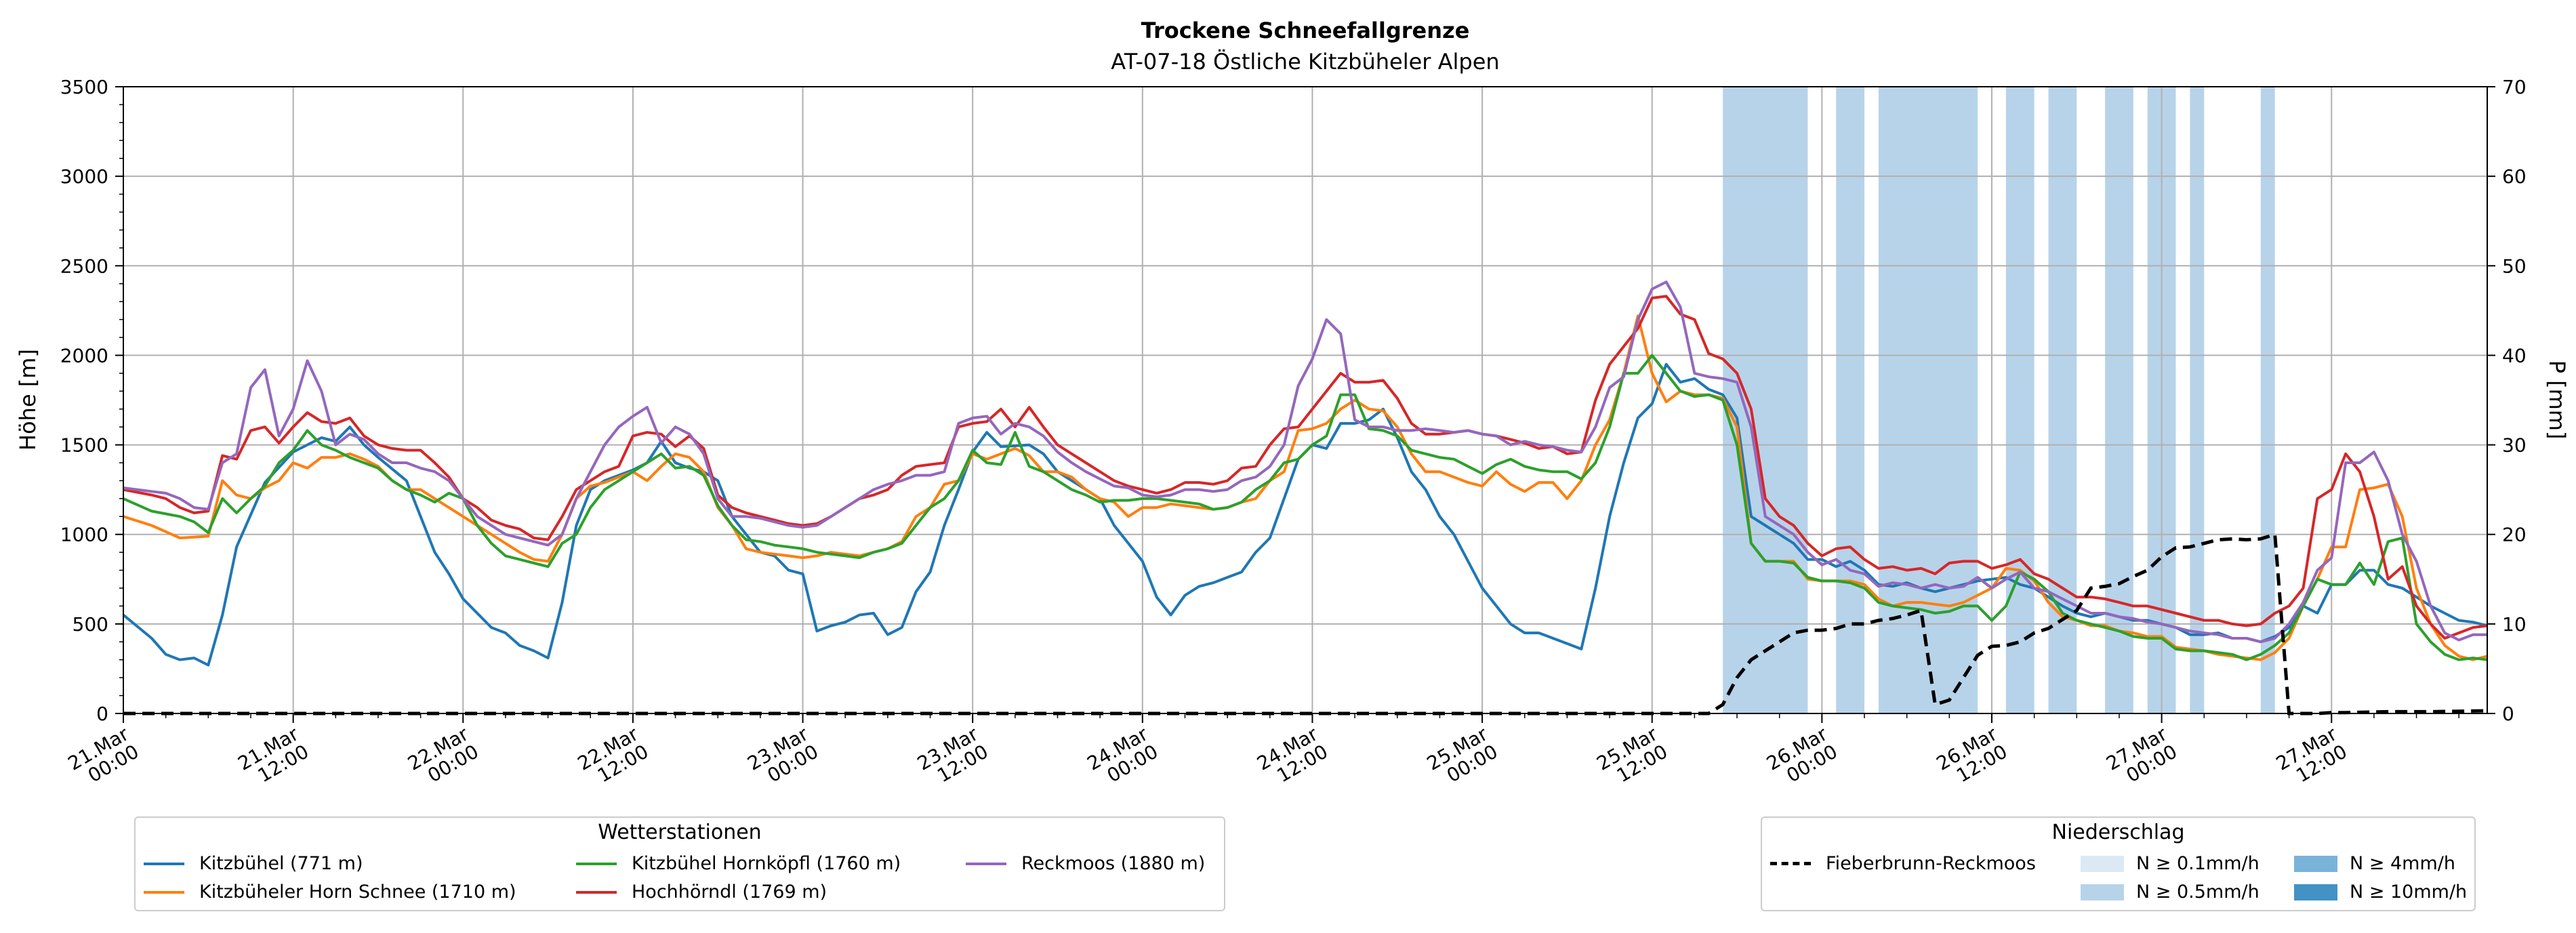 The height and width of the screenshot is (933, 2576). I want to click on legend-swatch-n4, so click(2315, 863).